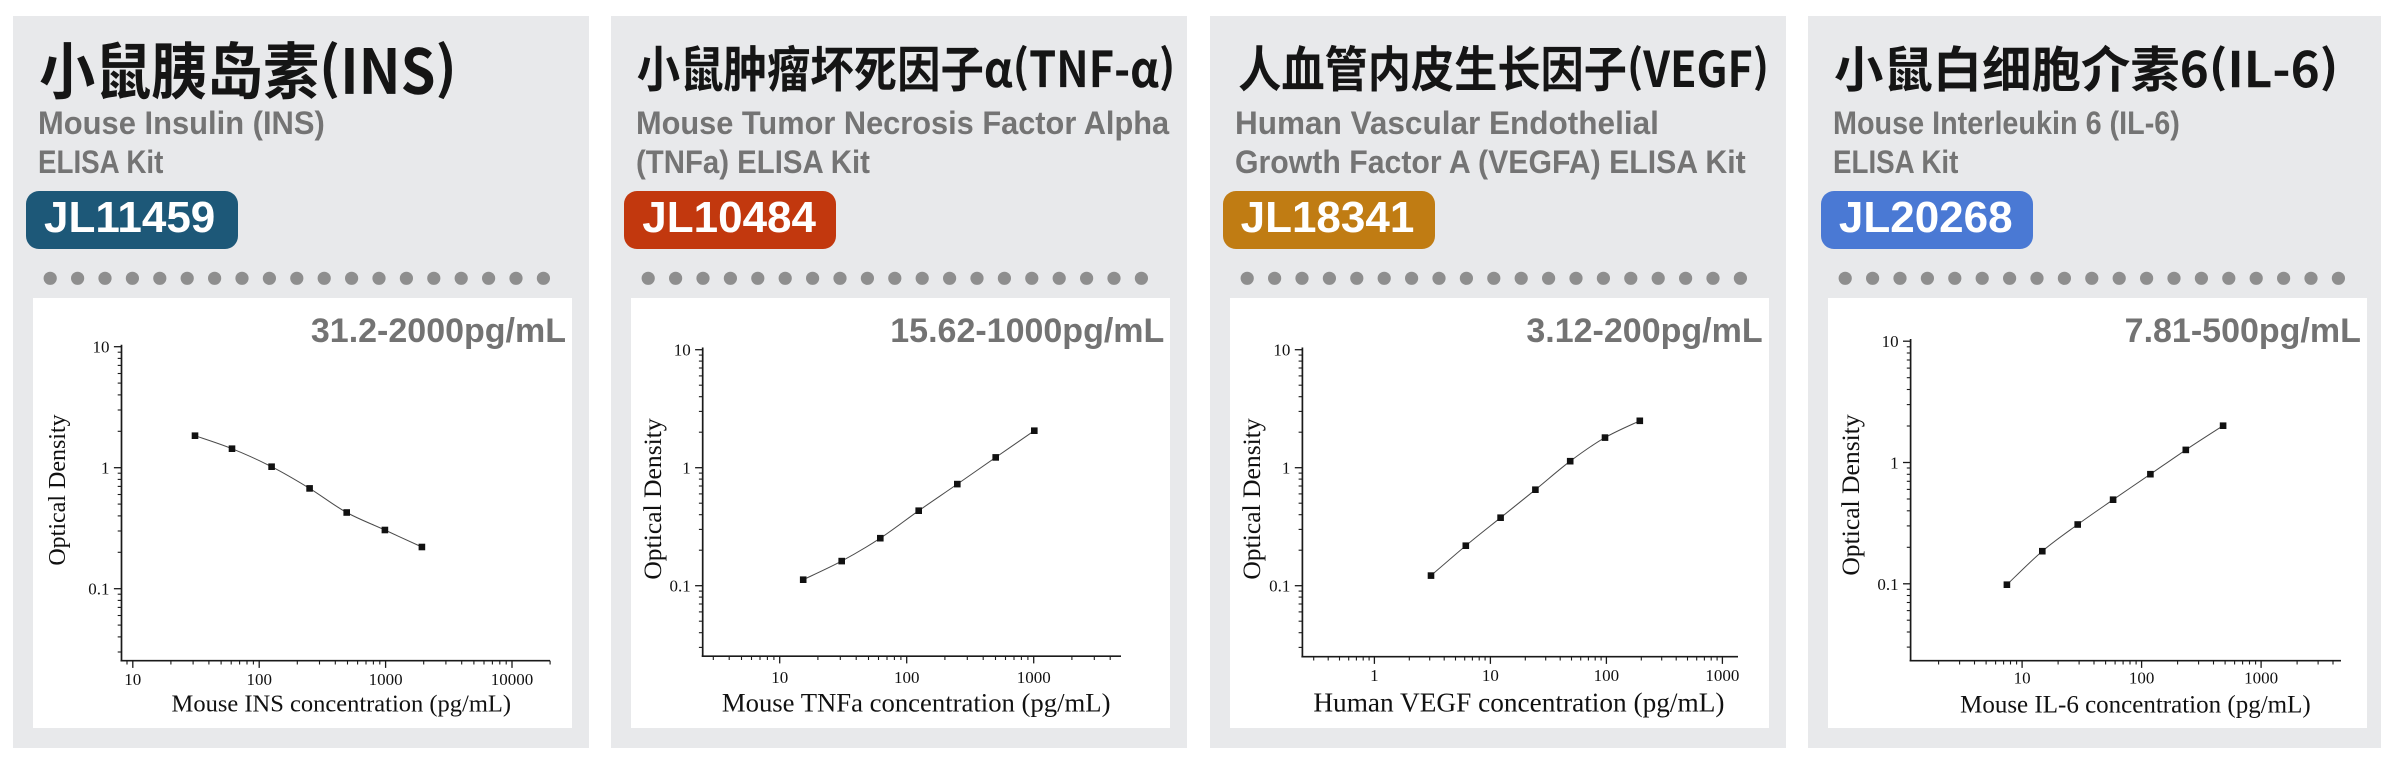  I want to click on svg-text:Mouse IL-6 concentration (pg/m: Mouse IL-6 concentration (pg/mL), so click(2135, 705).